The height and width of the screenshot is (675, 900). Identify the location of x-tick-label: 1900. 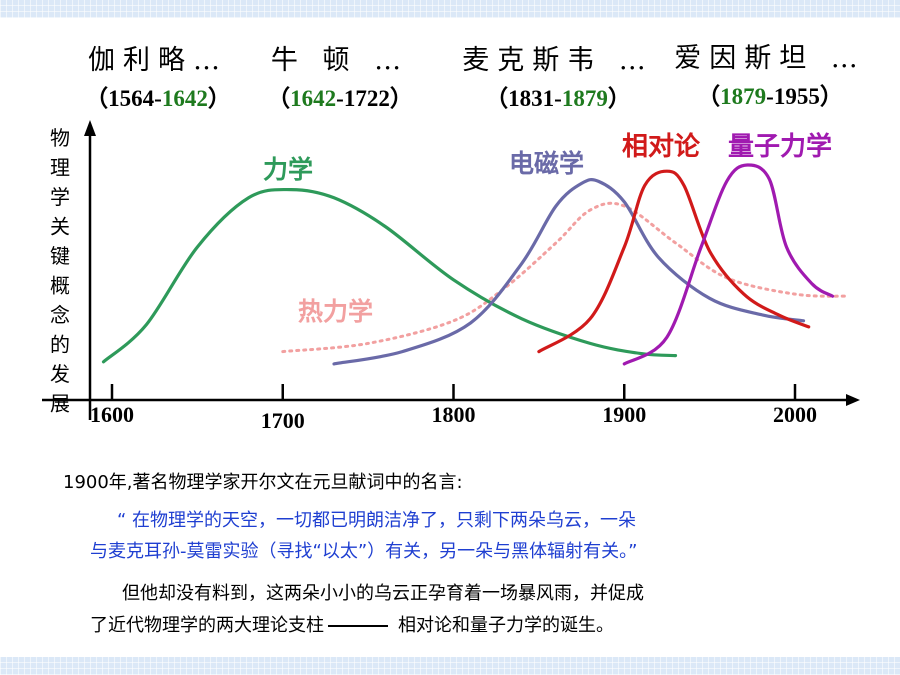
(624, 414).